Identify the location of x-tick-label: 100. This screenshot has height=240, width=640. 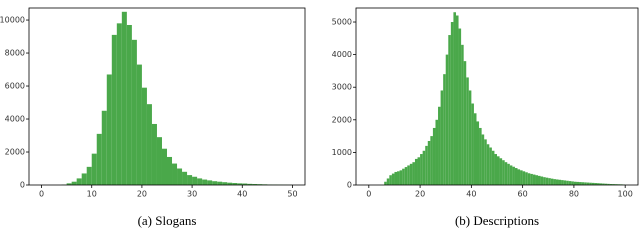
(625, 194).